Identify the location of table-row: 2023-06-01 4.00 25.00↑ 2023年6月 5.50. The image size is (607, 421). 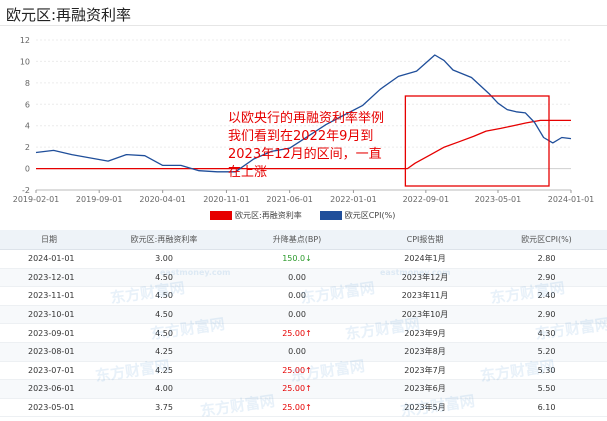
(303, 389).